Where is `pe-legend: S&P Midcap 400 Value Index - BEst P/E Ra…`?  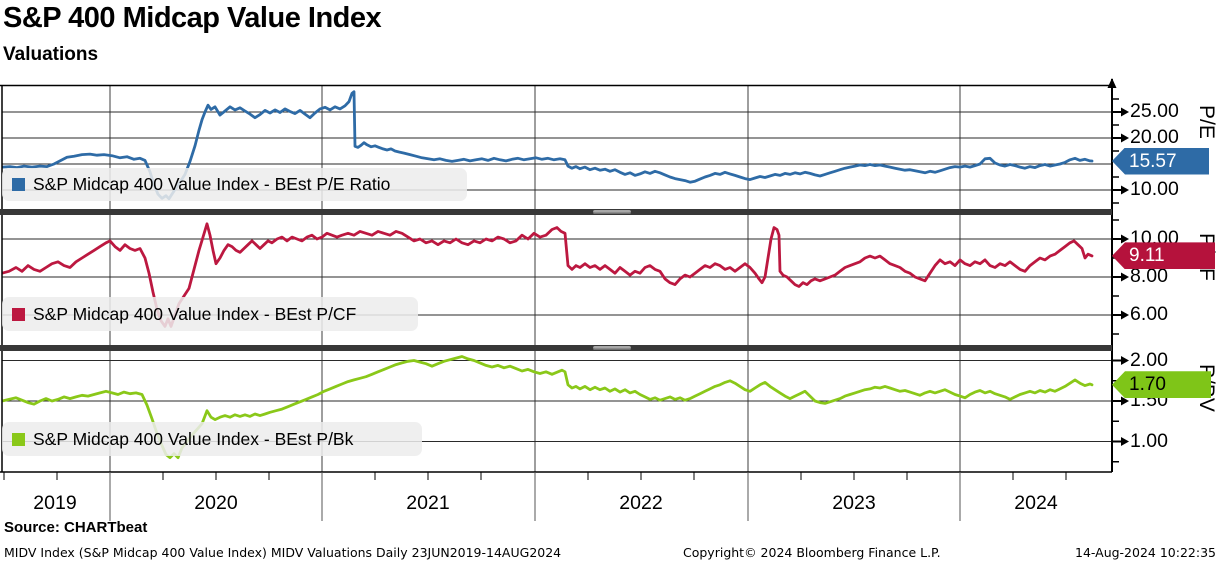
pe-legend: S&P Midcap 400 Value Index - BEst P/E Ra… is located at coordinates (234, 184).